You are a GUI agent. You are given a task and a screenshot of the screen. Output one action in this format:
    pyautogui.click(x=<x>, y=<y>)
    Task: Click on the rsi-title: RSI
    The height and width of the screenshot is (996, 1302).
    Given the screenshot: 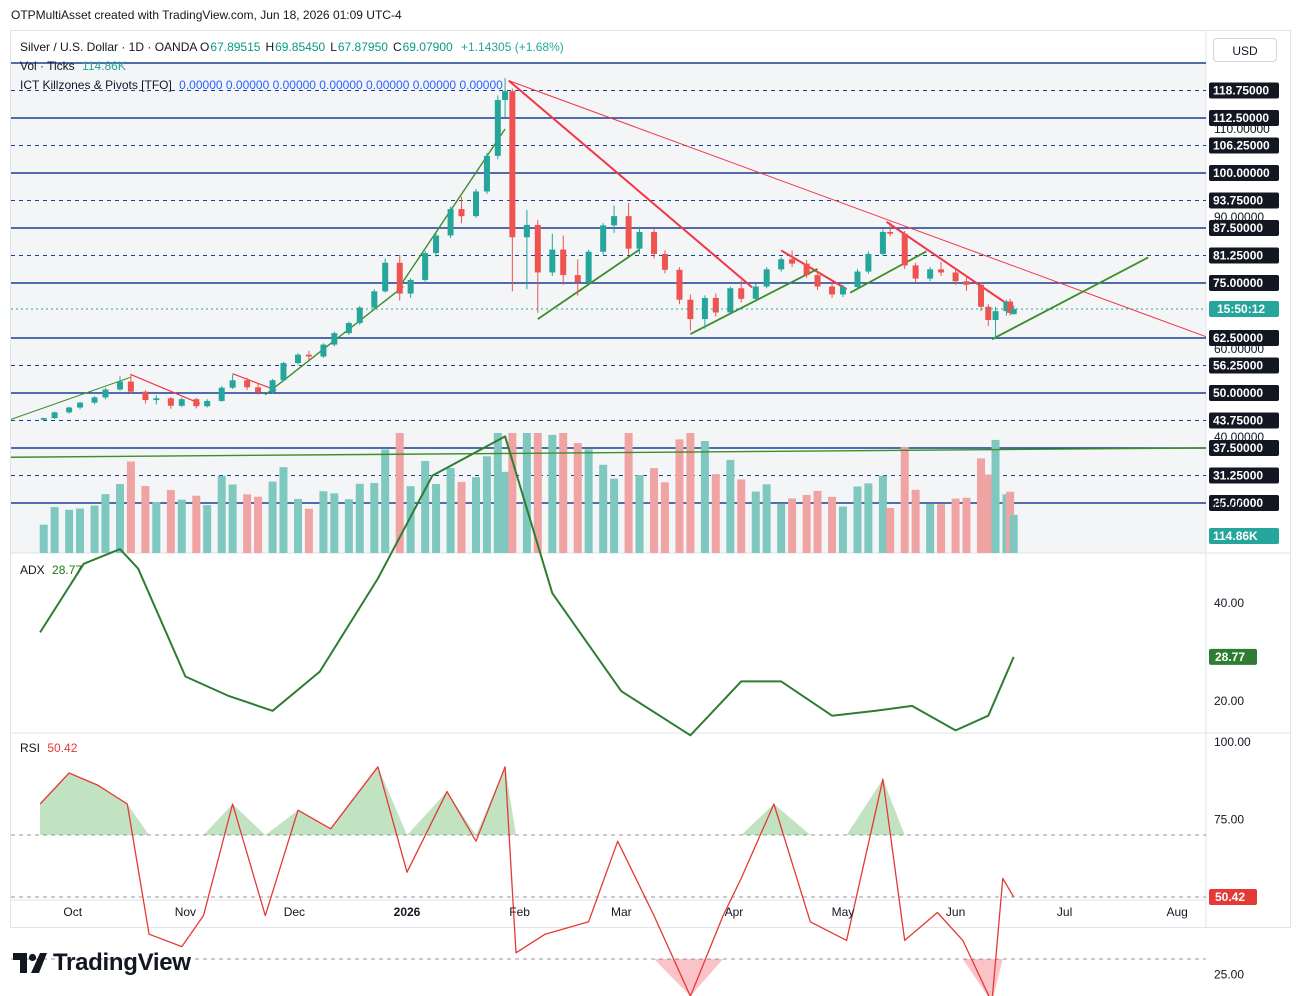 What is the action you would take?
    pyautogui.click(x=30, y=748)
    